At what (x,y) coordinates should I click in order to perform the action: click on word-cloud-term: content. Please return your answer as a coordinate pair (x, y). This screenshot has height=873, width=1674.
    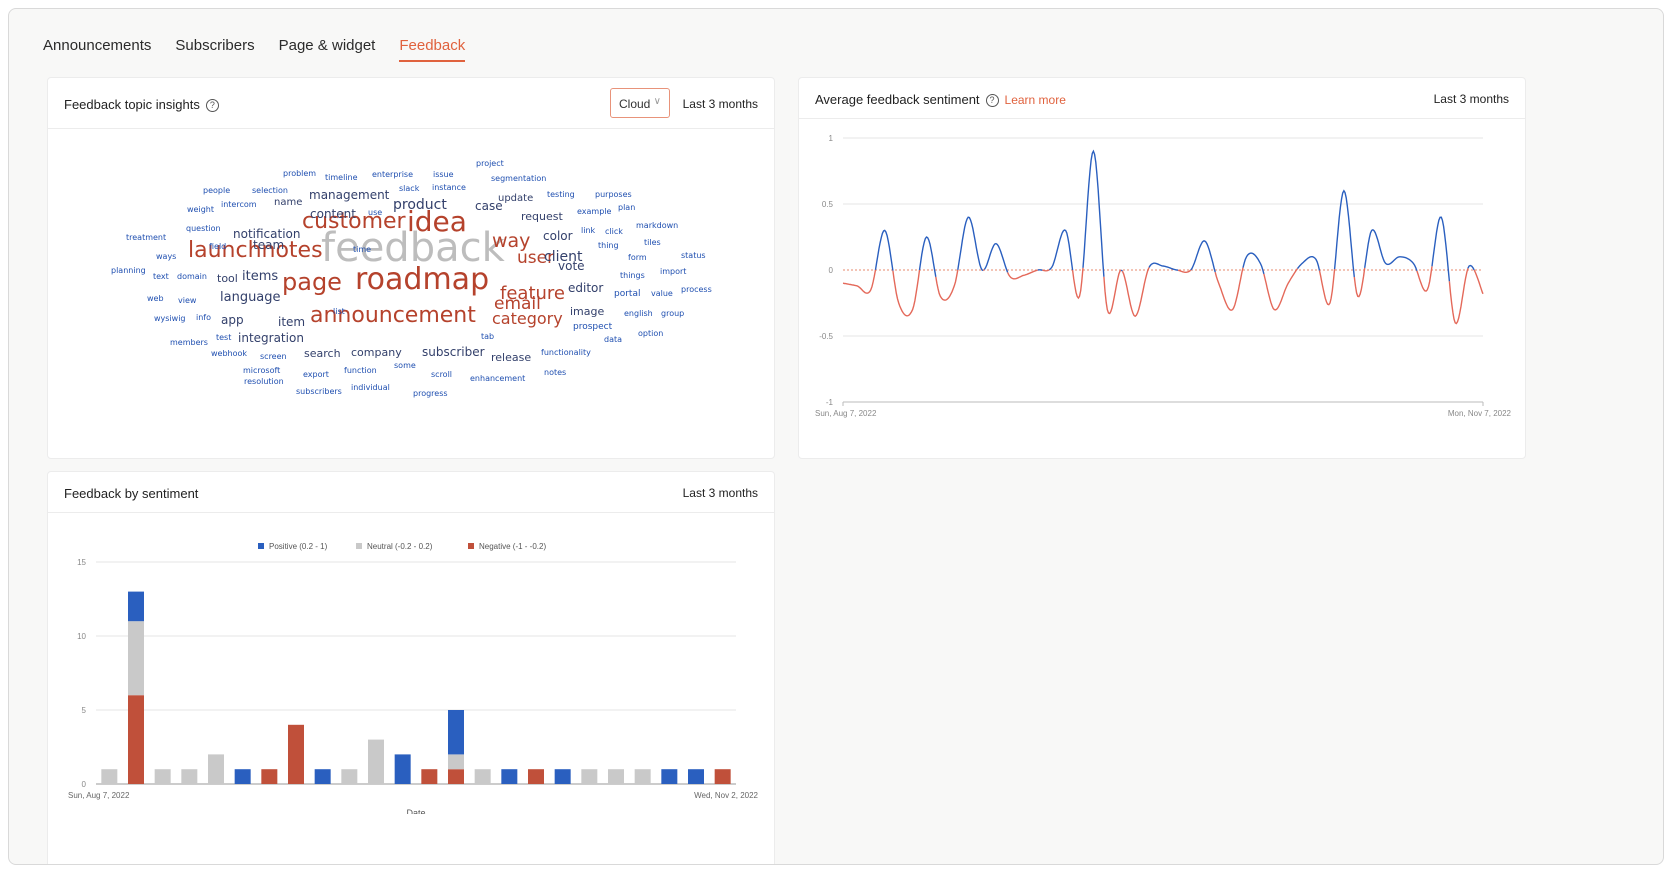
    Looking at the image, I should click on (333, 214).